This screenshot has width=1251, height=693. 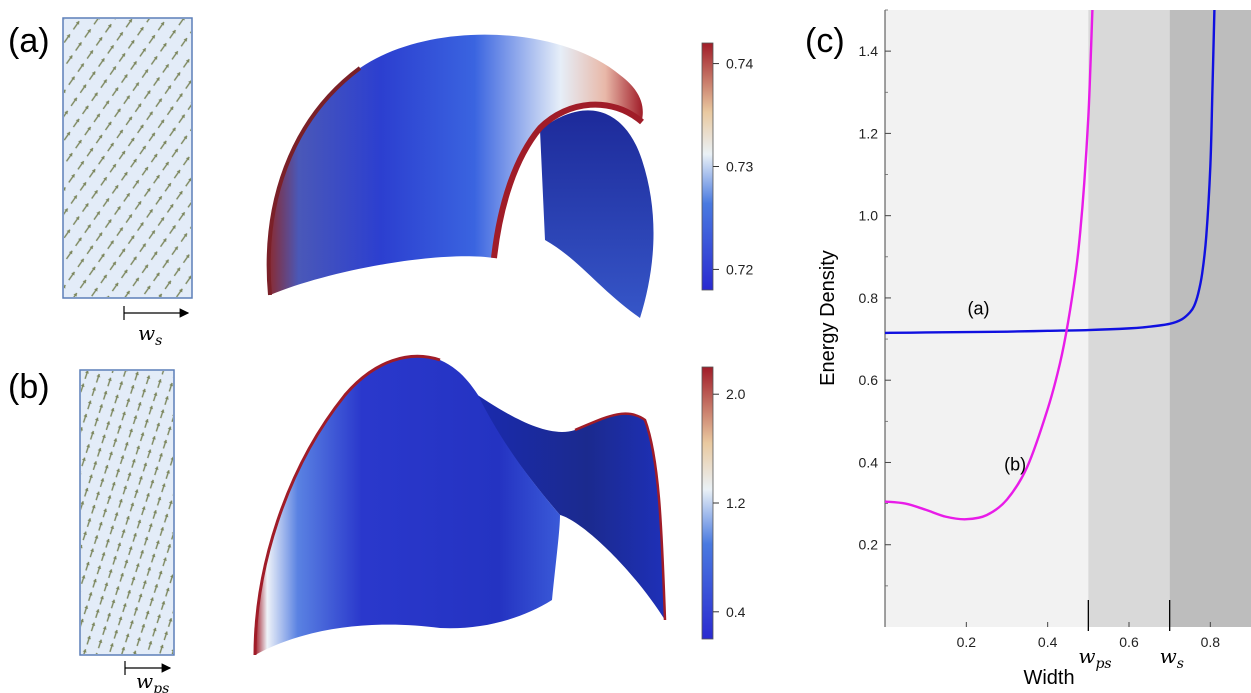 What do you see at coordinates (29, 387) in the screenshot?
I see `panel-label-b: (b)` at bounding box center [29, 387].